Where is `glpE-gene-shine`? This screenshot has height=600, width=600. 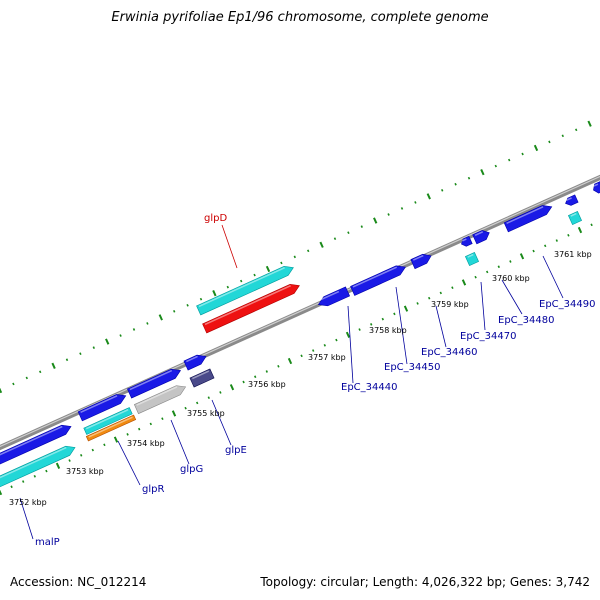
glpE-gene-shine is located at coordinates (201, 375).